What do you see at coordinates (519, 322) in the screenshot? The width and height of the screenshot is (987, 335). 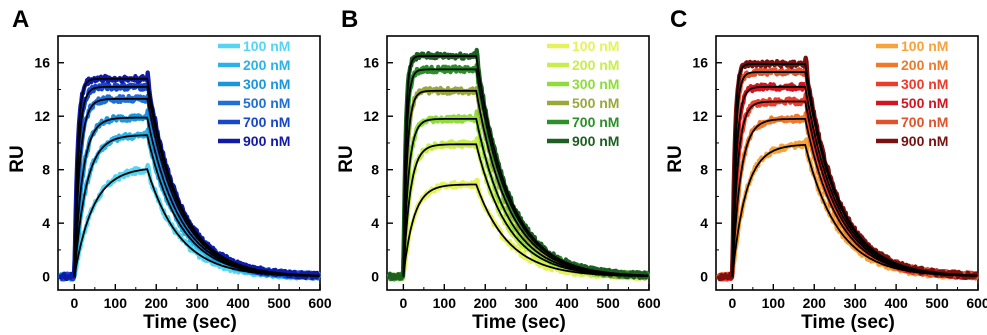 I see `x-axis-label-b: Time (sec)` at bounding box center [519, 322].